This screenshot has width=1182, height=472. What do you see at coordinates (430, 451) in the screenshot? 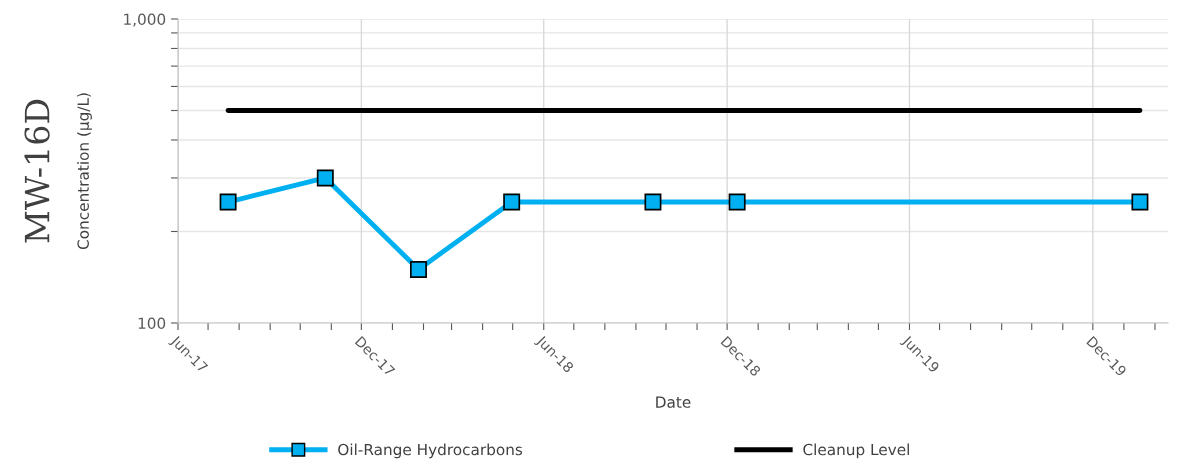
I see `legend-label: Oil-Range Hydrocarbons` at bounding box center [430, 451].